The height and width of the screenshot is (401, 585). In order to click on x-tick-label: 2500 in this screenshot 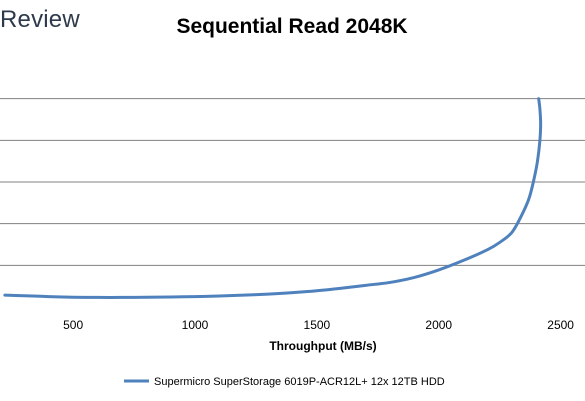, I will do `click(560, 325)`.